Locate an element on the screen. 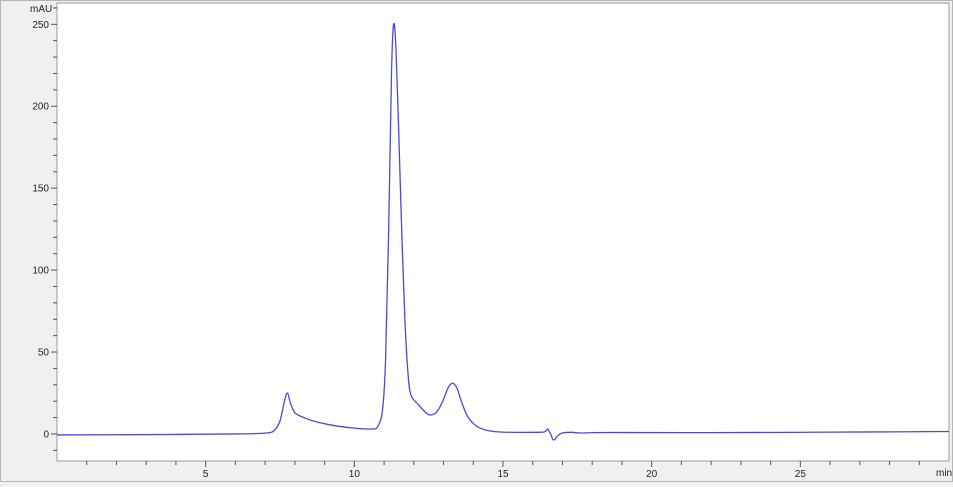 Image resolution: width=953 pixels, height=487 pixels. y-tick-label: 150 is located at coordinates (40, 189).